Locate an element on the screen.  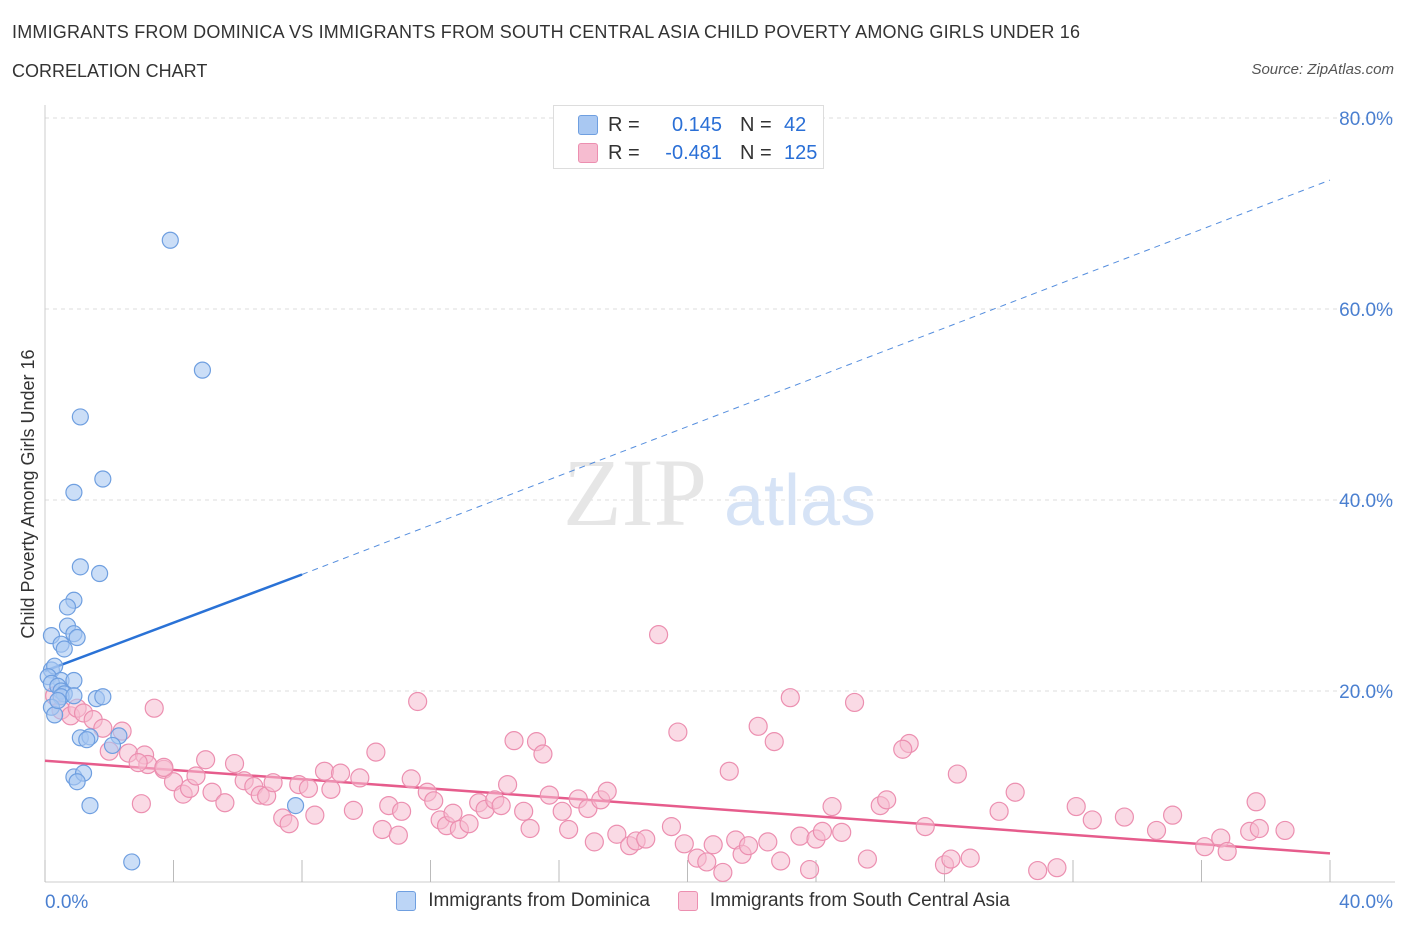
correlation-legend: R = 0.145 N = 42 R = -0.481 N = 125 is located at coordinates (688, 137).